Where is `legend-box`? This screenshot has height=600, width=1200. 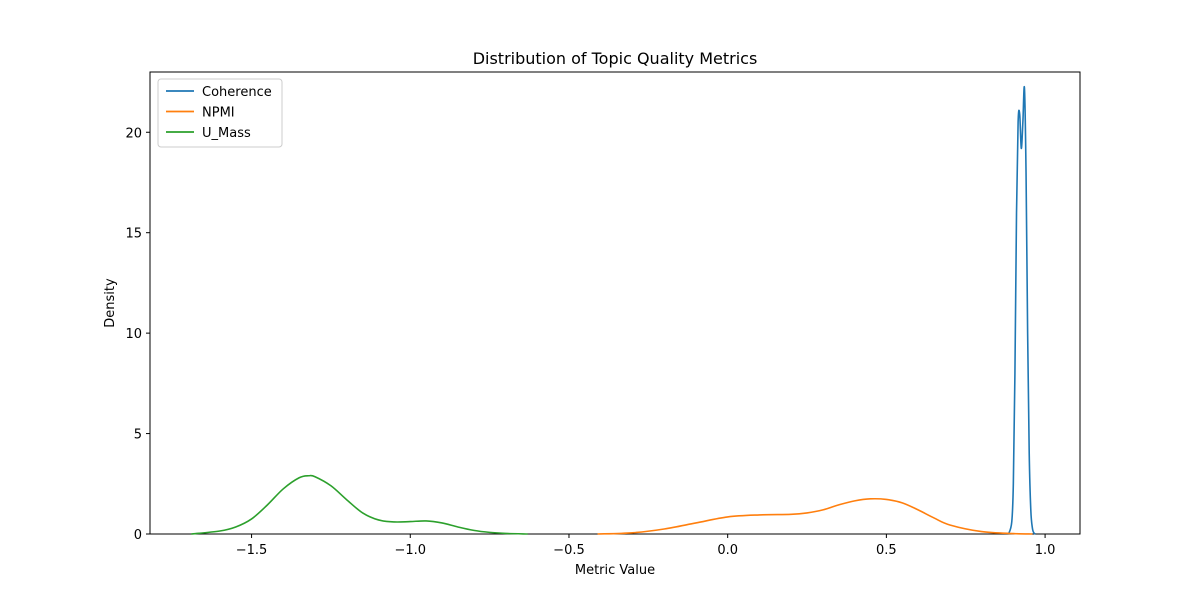
legend-box is located at coordinates (220, 113).